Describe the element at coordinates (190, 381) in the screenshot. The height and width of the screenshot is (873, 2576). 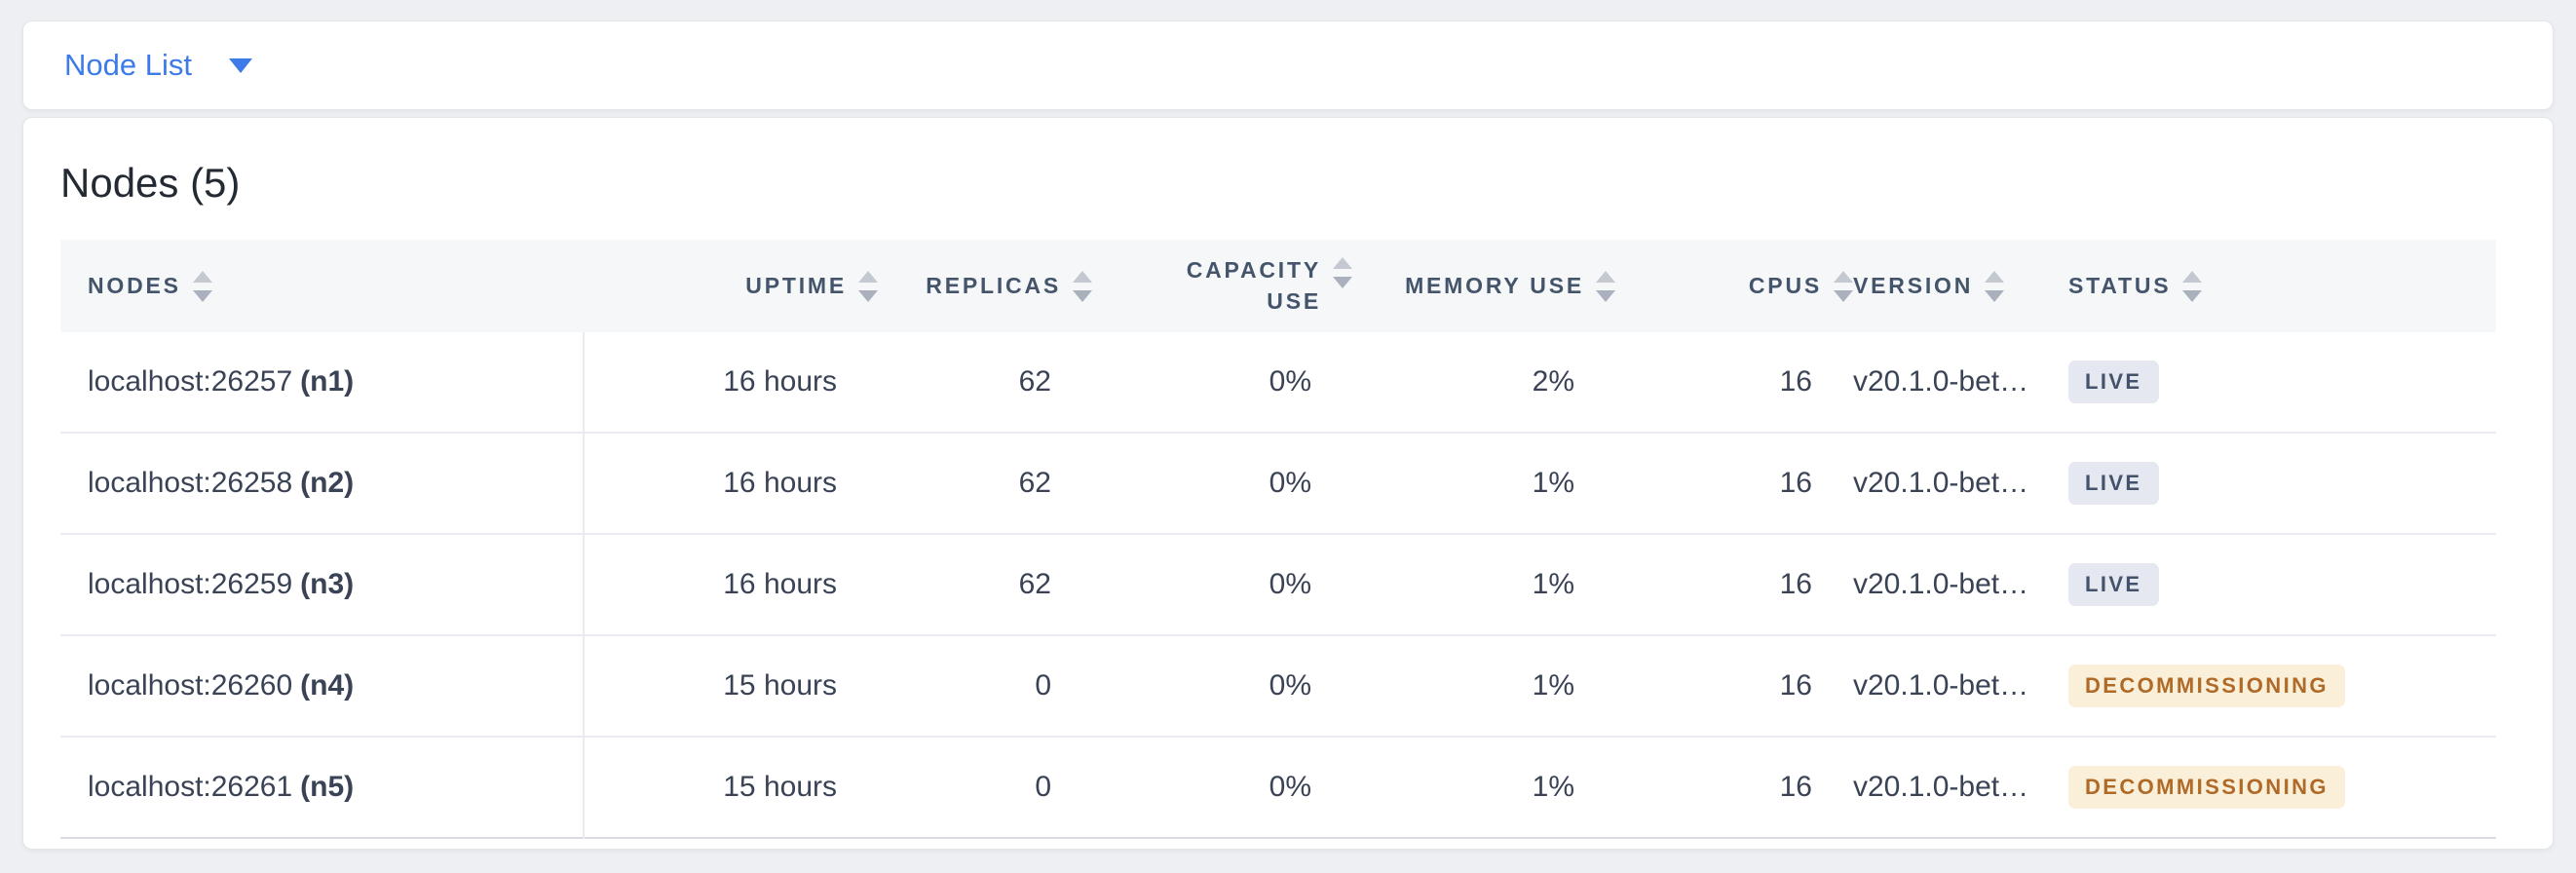
I see `node-address: localhost:26257` at that location.